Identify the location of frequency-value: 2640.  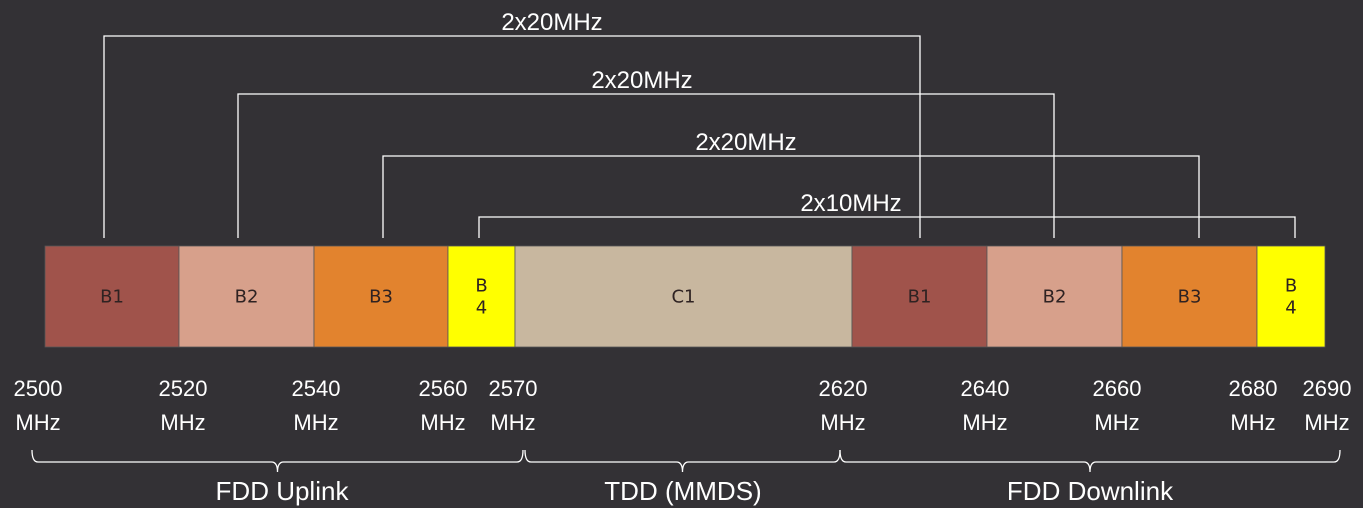
(985, 388).